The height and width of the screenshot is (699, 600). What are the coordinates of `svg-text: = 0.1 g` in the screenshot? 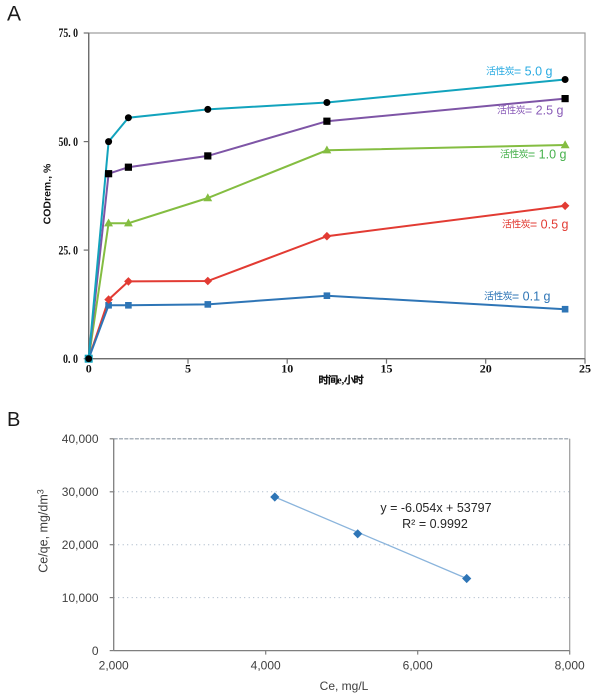 It's located at (531, 297).